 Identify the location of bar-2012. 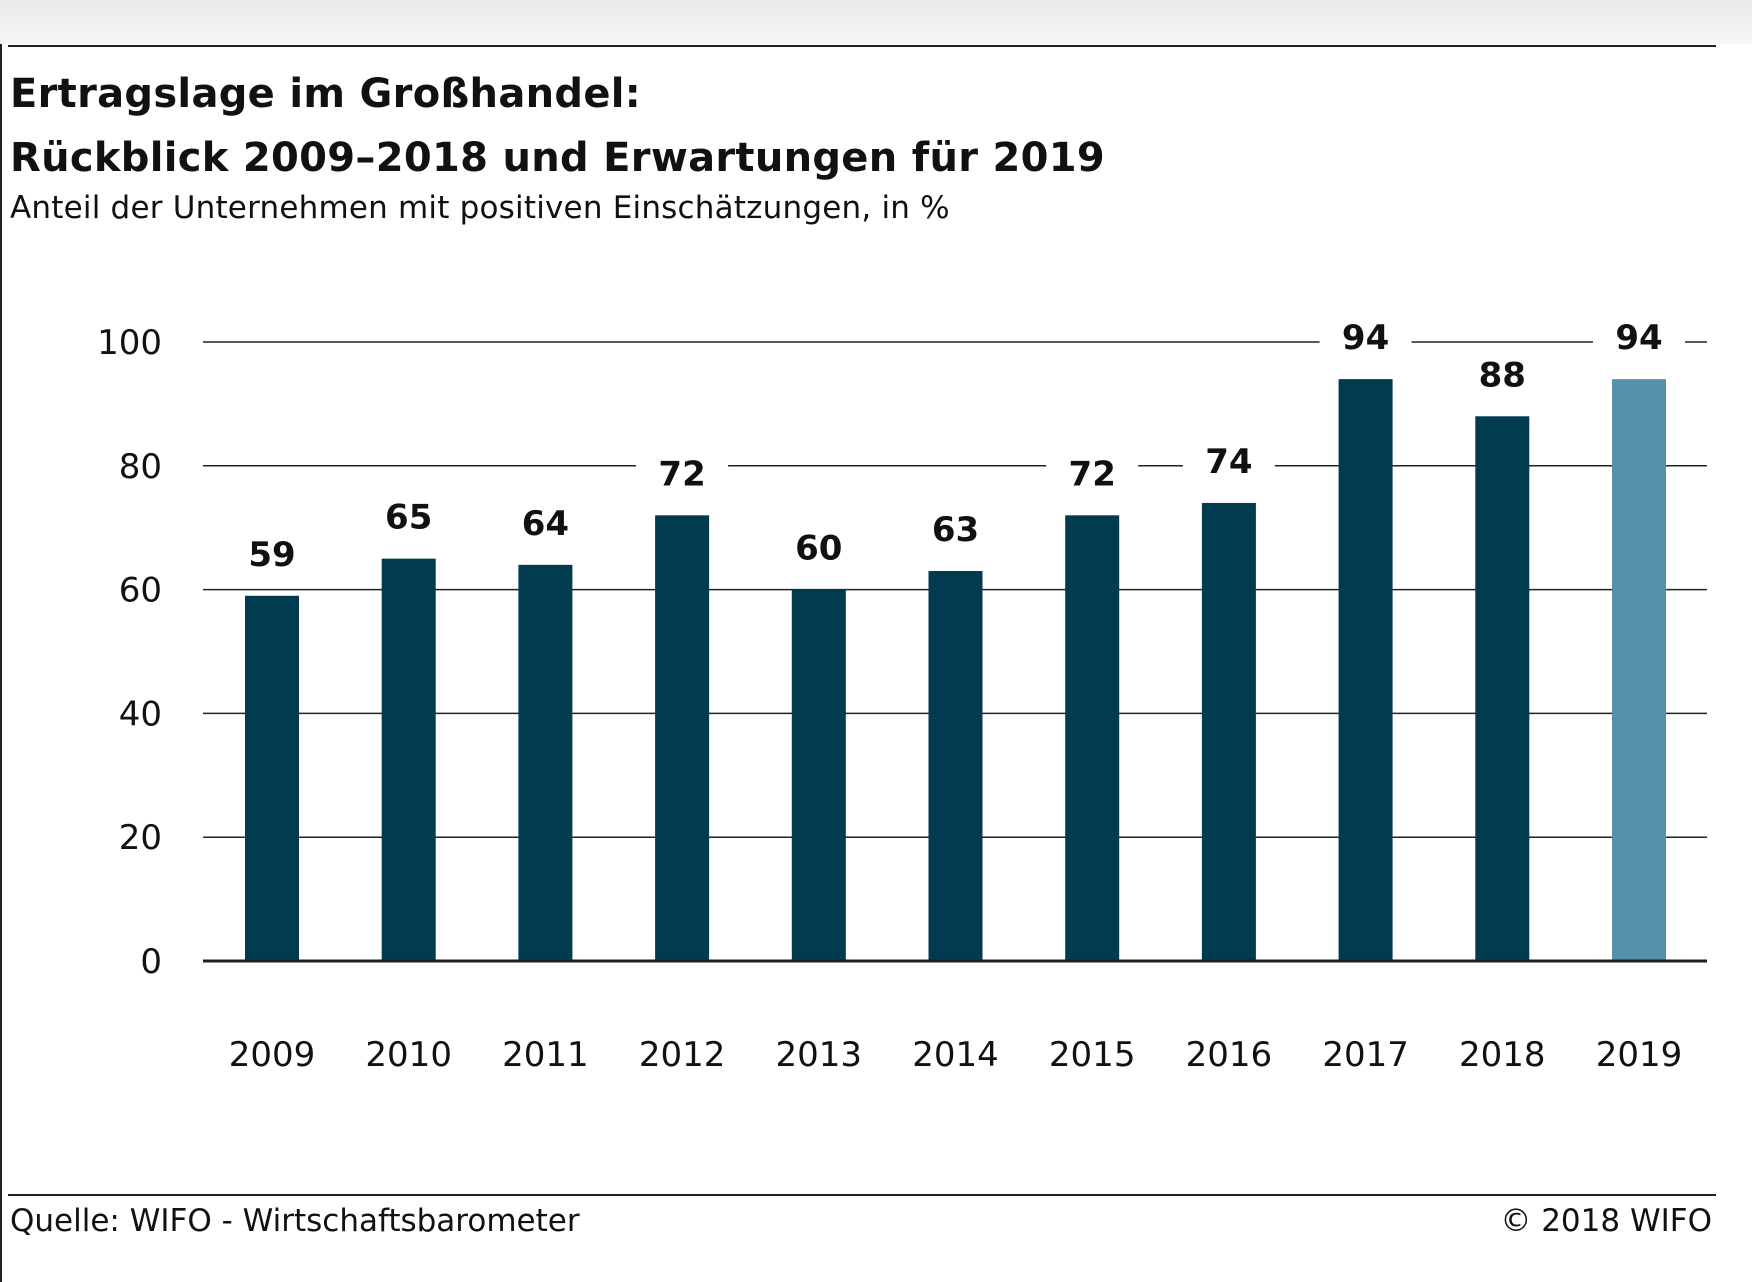
(682, 738).